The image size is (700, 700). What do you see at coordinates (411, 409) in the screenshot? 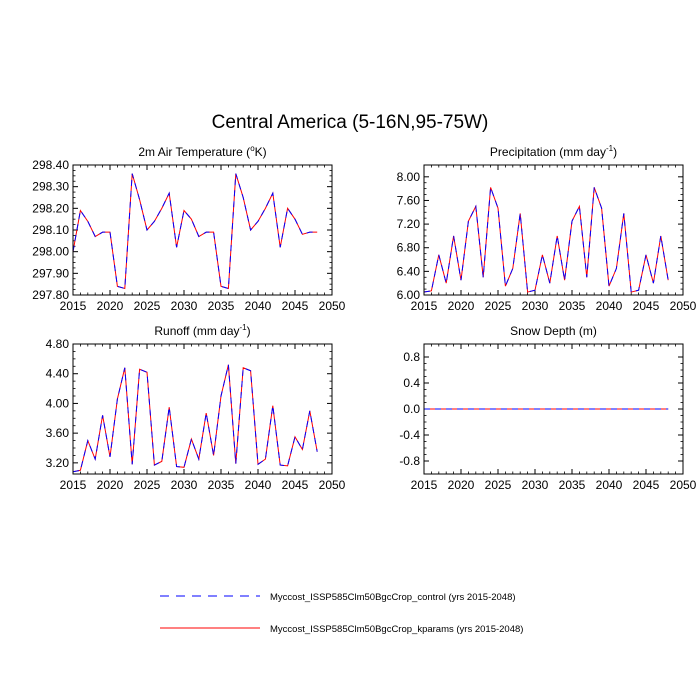
I see `y-tick-label: 0.0` at bounding box center [411, 409].